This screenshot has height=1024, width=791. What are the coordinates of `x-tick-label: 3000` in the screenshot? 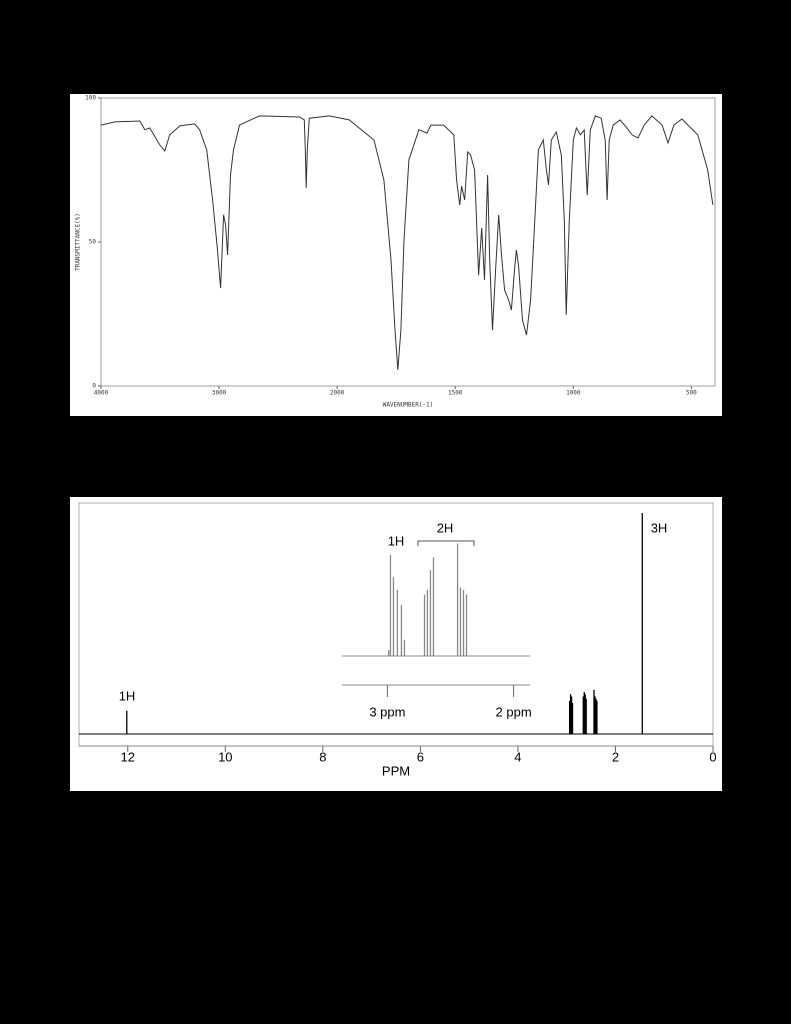 It's located at (219, 393).